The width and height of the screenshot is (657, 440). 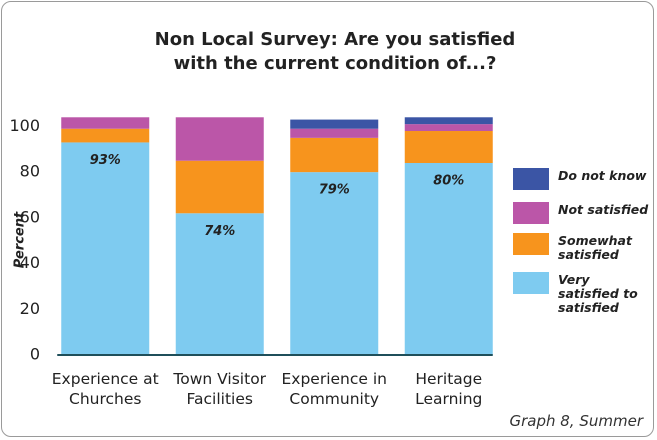 What do you see at coordinates (598, 293) in the screenshot?
I see `legend-label: Very satisfied to satisfied` at bounding box center [598, 293].